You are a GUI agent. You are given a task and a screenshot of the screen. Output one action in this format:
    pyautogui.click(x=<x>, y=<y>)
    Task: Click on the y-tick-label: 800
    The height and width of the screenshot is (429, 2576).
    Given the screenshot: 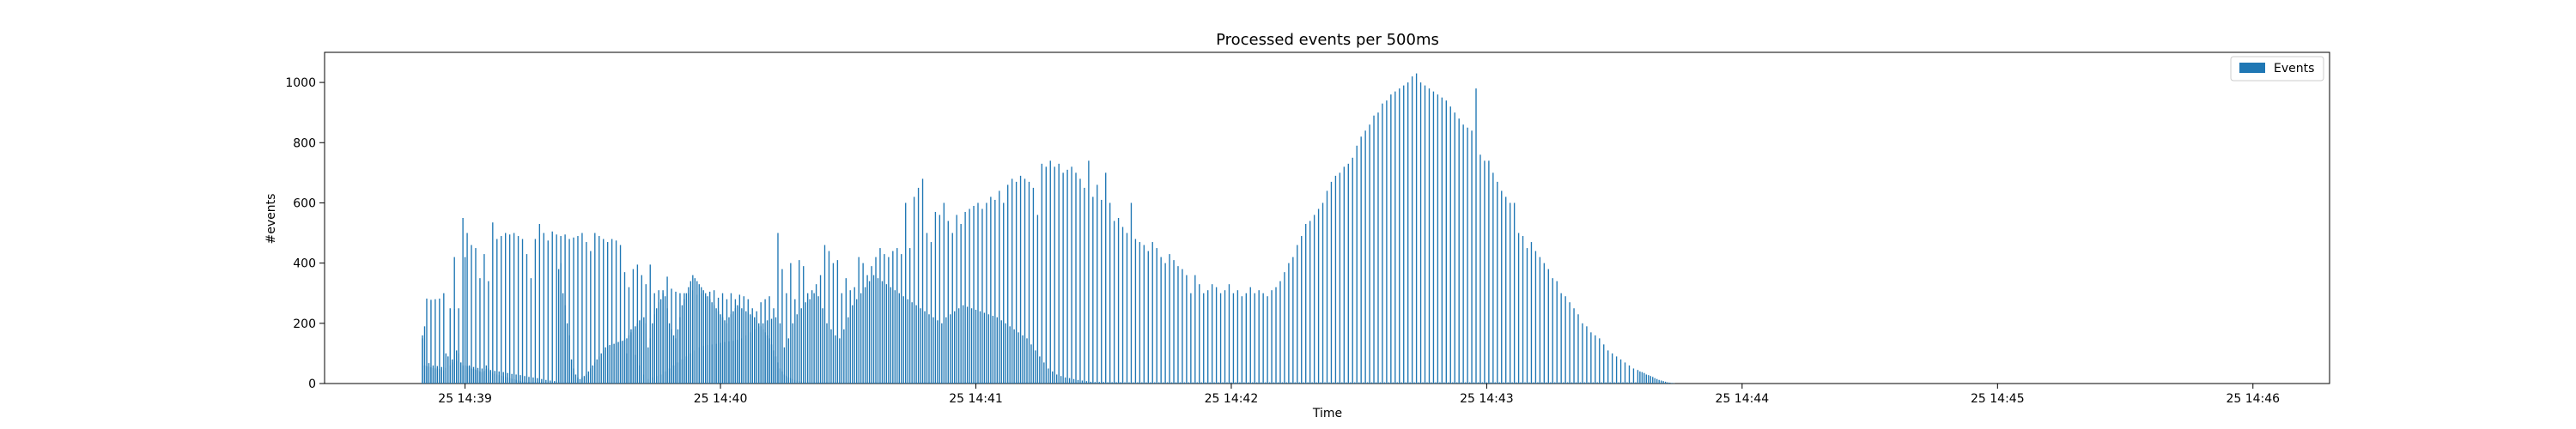 What is the action you would take?
    pyautogui.click(x=304, y=143)
    